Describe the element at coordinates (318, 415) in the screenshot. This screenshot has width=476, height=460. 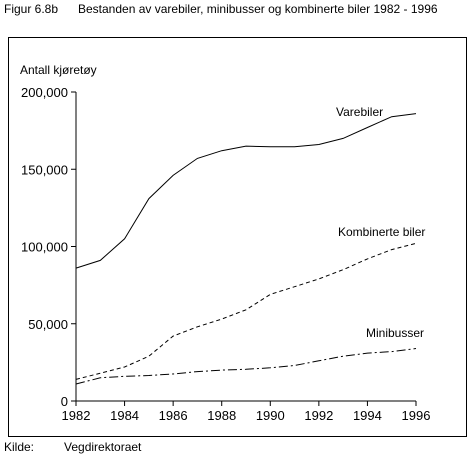
I see `x-tick-label: 1992` at that location.